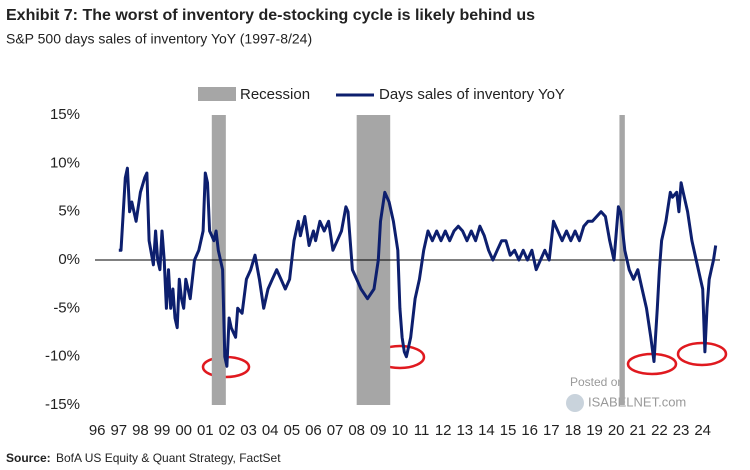  What do you see at coordinates (551, 430) in the screenshot?
I see `x-tick-label: 17` at bounding box center [551, 430].